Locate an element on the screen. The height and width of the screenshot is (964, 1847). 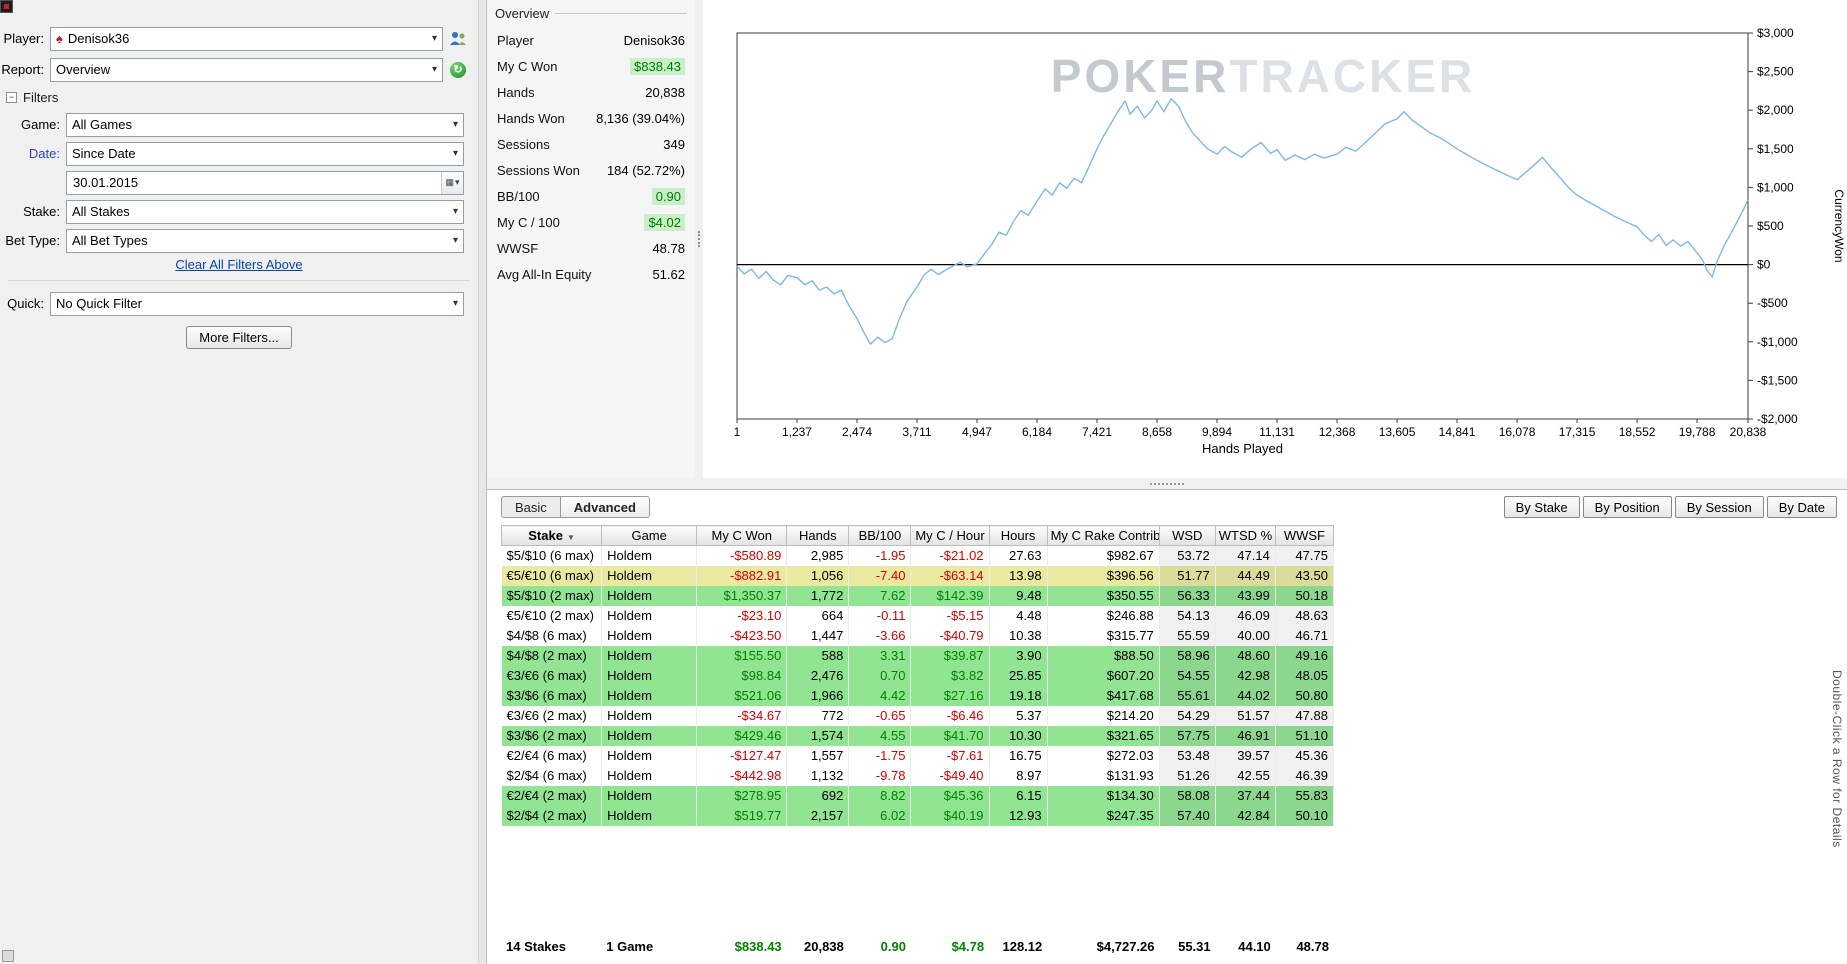
stats-chart-splitter is located at coordinates (699, 239).